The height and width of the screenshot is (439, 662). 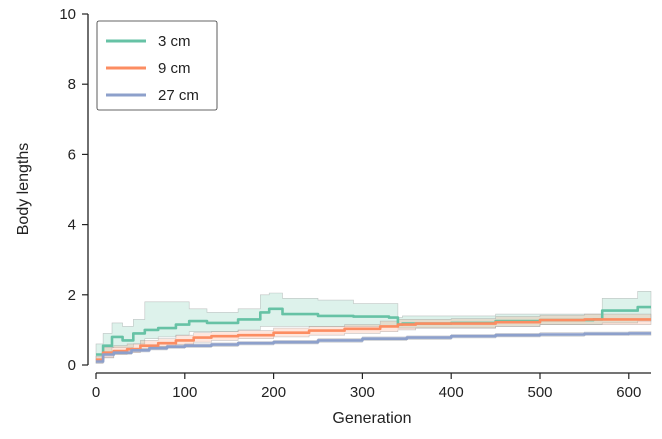 I want to click on x-tick-label: 600, so click(x=628, y=392).